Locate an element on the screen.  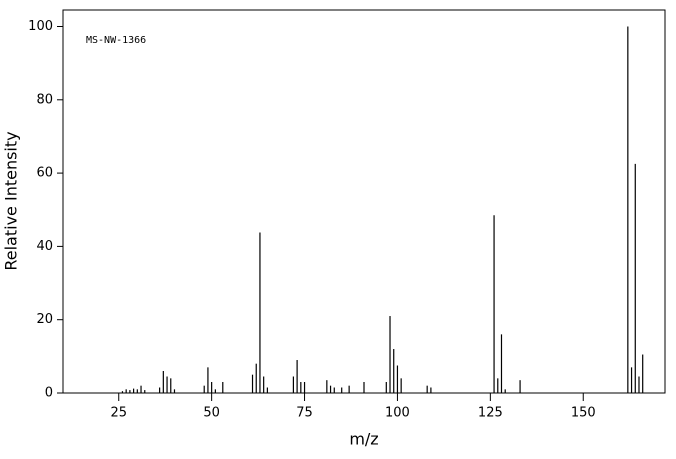
x-tick-label: 100 is located at coordinates (397, 413).